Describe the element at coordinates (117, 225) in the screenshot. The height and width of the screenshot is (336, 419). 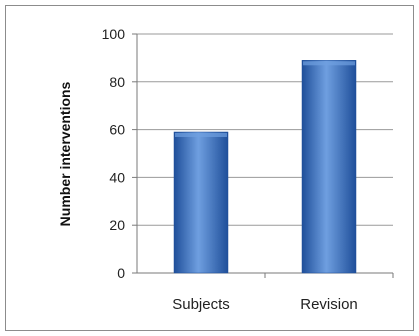
I see `y-tick-label: 20` at that location.